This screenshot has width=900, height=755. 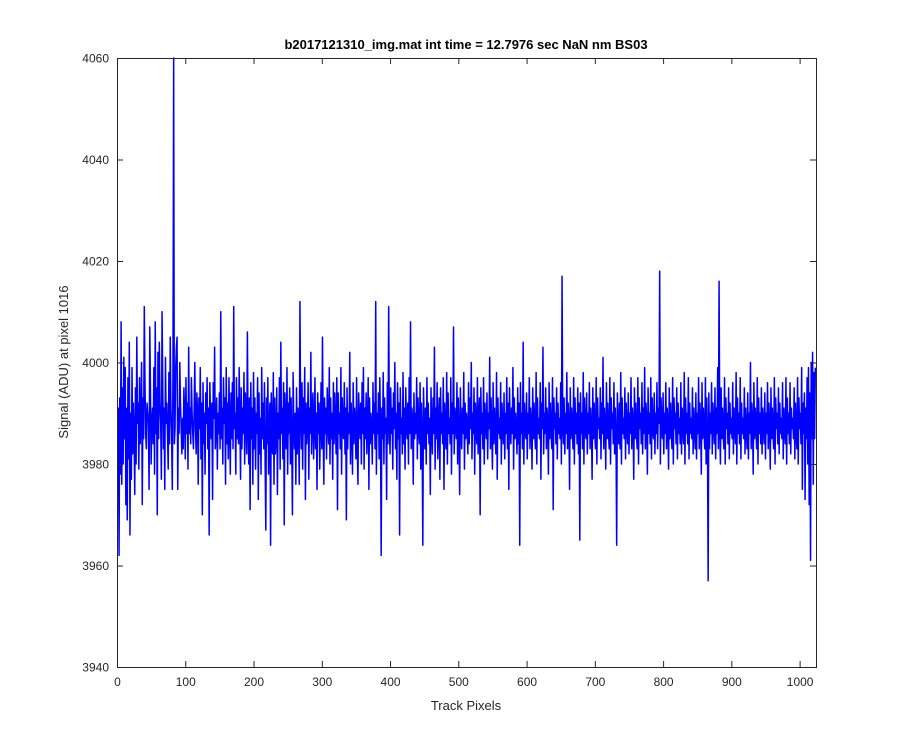 I want to click on x-tick-label: 200, so click(x=254, y=682).